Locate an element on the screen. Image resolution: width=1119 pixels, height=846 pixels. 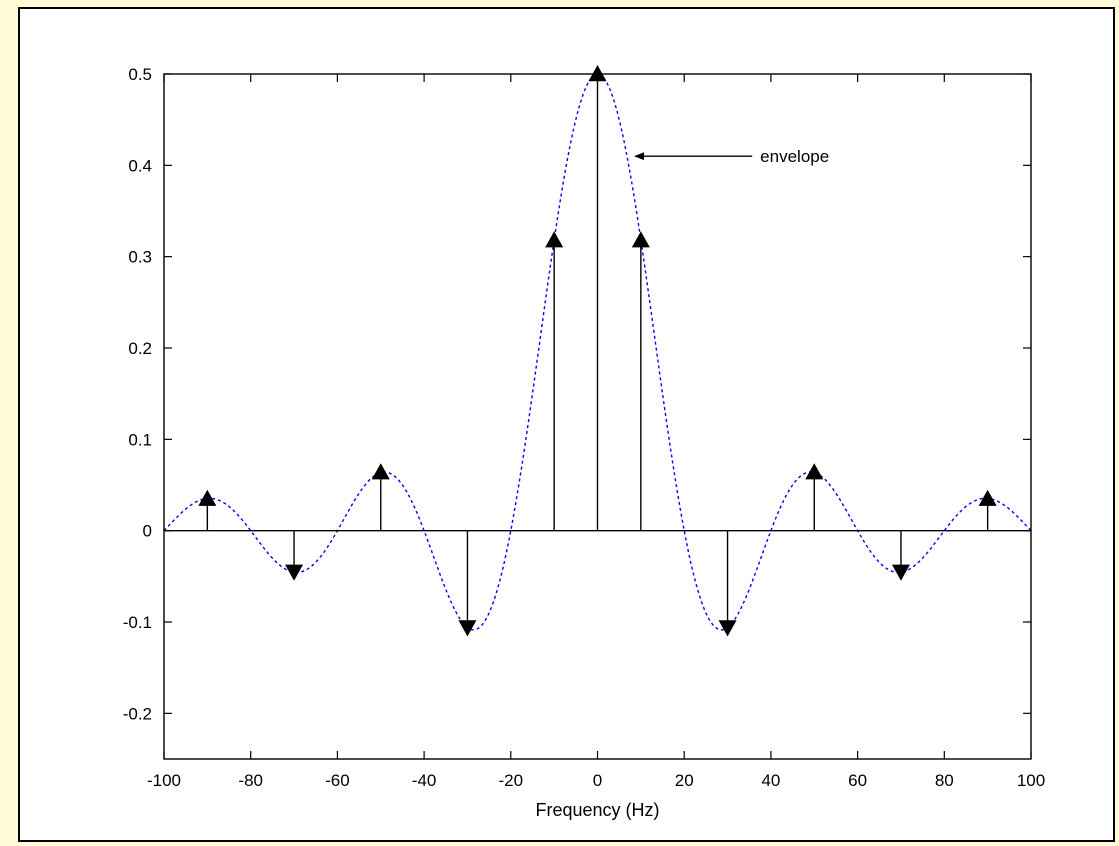
y-tick-label: 0.3 is located at coordinates (140, 257).